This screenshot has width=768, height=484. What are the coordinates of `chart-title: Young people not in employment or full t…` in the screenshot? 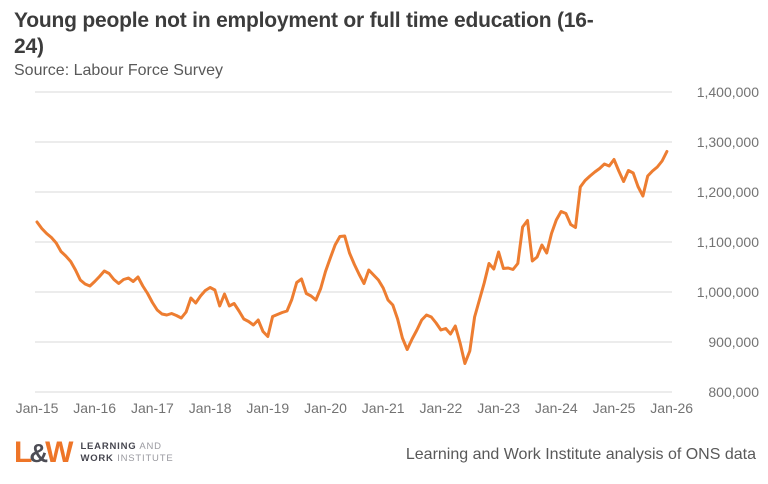 It's located at (386, 34).